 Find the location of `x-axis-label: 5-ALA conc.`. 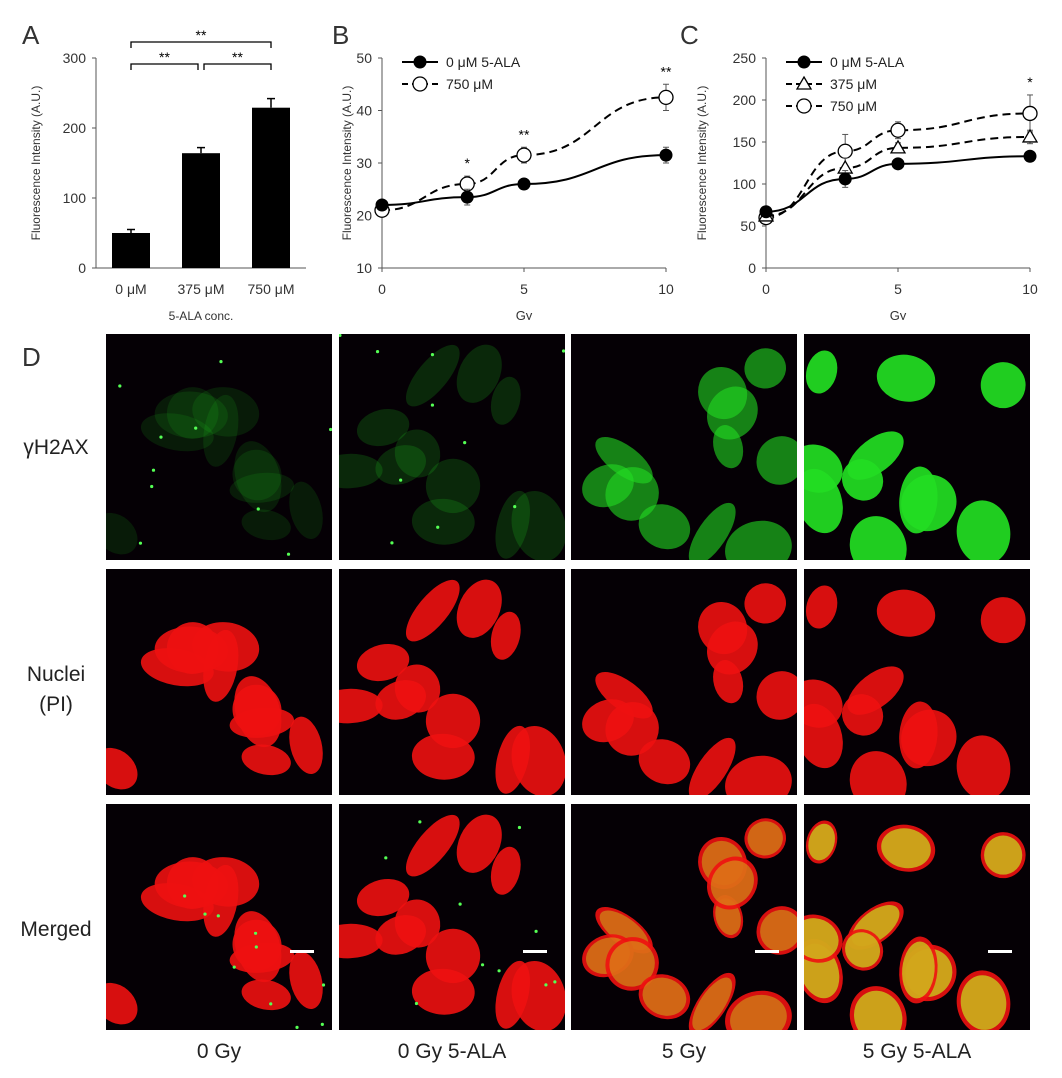

x-axis-label: 5-ALA conc. is located at coordinates (201, 314).